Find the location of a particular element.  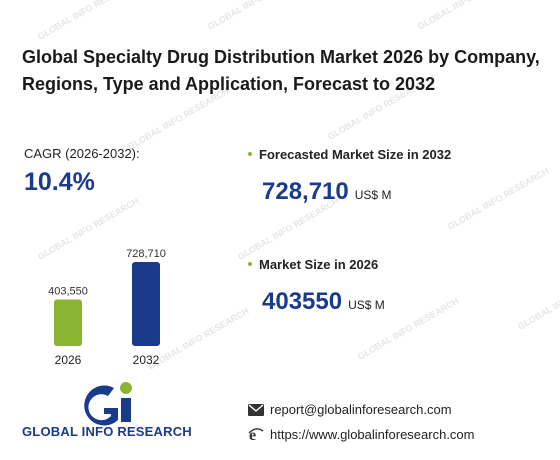

bar-value-label: 728,710 is located at coordinates (146, 254).